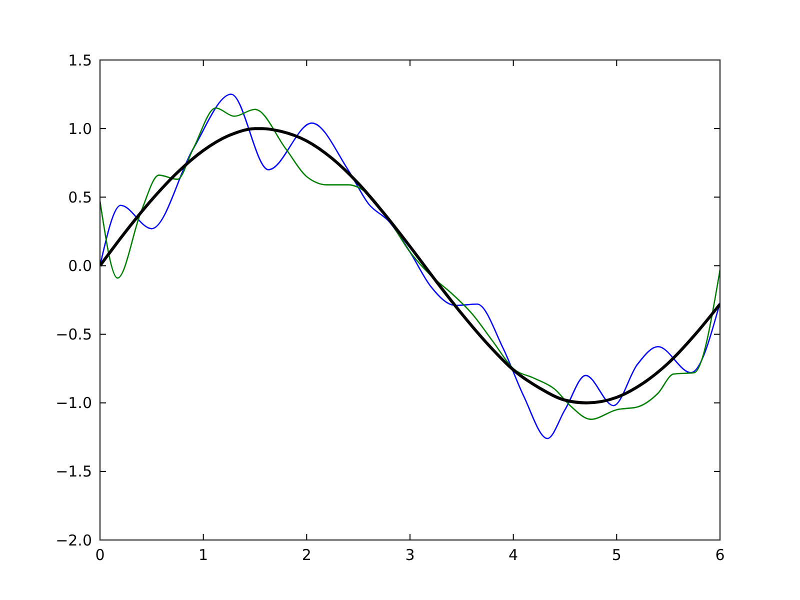  What do you see at coordinates (74, 403) in the screenshot?
I see `y-tick-label: −1.0` at bounding box center [74, 403].